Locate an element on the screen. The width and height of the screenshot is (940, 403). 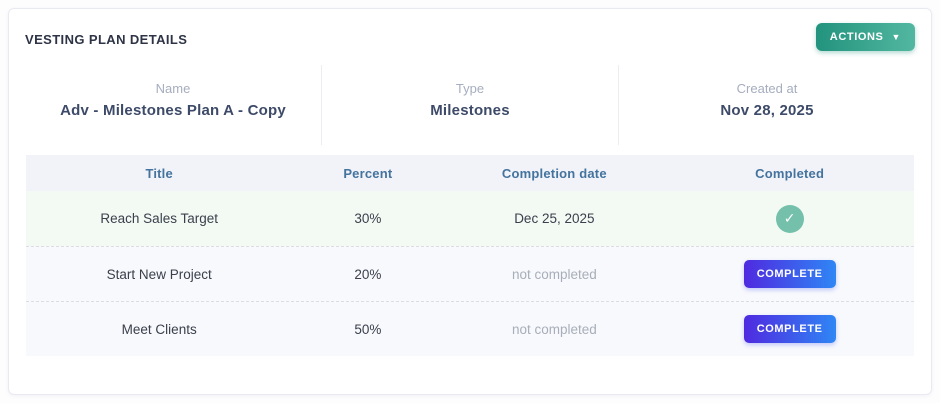
info-label: Created at is located at coordinates (767, 88).